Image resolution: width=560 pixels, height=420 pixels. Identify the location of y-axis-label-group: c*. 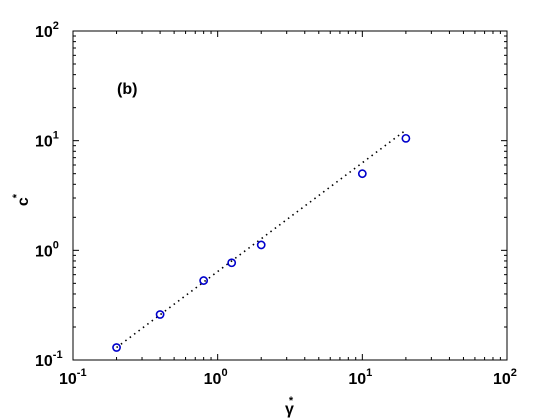
(21, 199).